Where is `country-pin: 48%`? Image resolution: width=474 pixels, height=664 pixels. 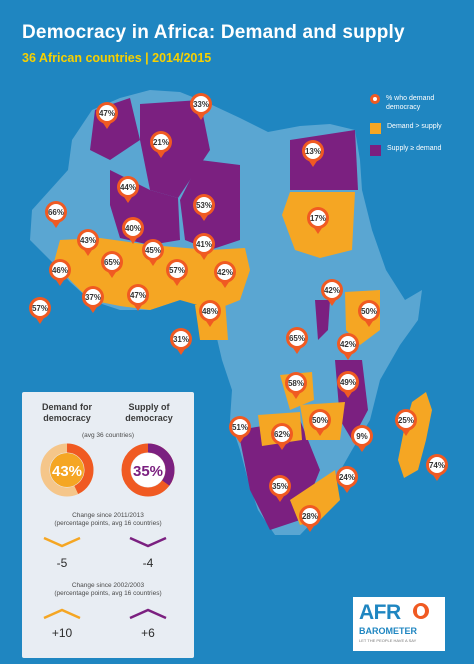
country-pin: 48% is located at coordinates (210, 313).